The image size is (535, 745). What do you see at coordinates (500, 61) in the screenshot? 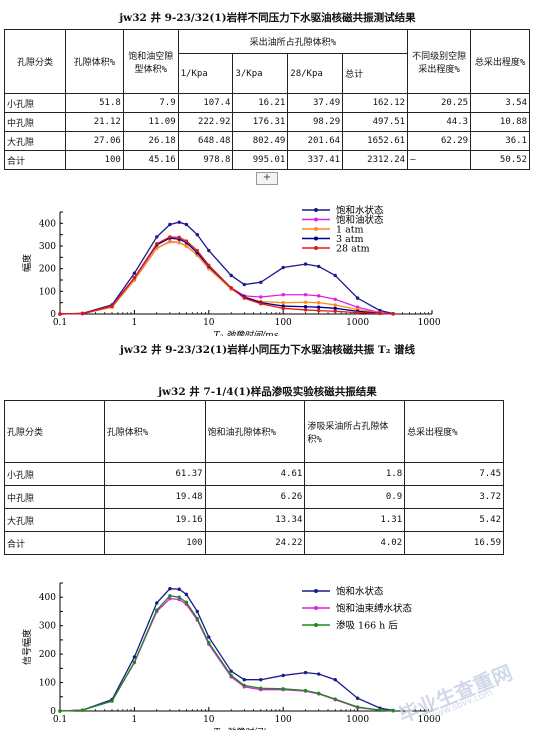
I see `header-total-recovery: 总采出程度%` at bounding box center [500, 61].